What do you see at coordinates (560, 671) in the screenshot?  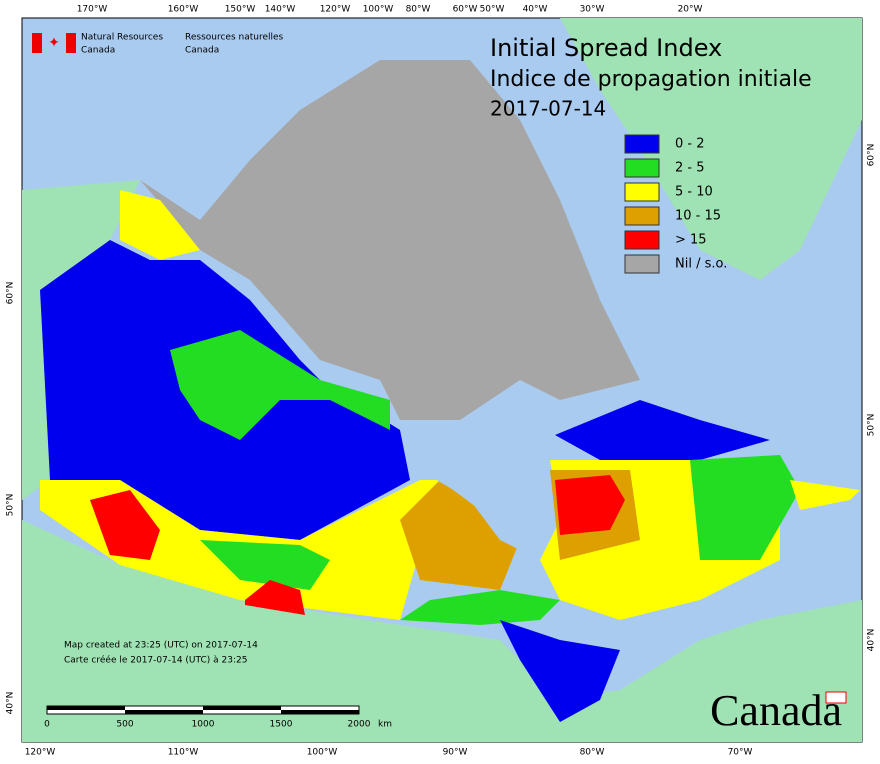 I see `ontario-south-blue` at bounding box center [560, 671].